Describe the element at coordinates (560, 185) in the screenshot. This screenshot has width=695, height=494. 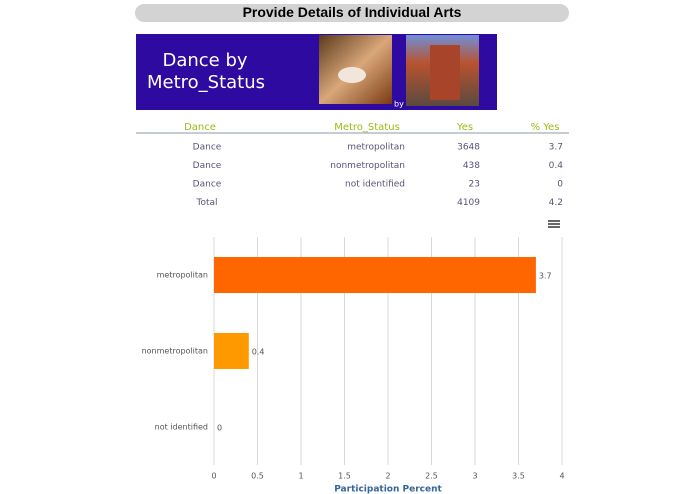
I see `table-cell: 0` at that location.